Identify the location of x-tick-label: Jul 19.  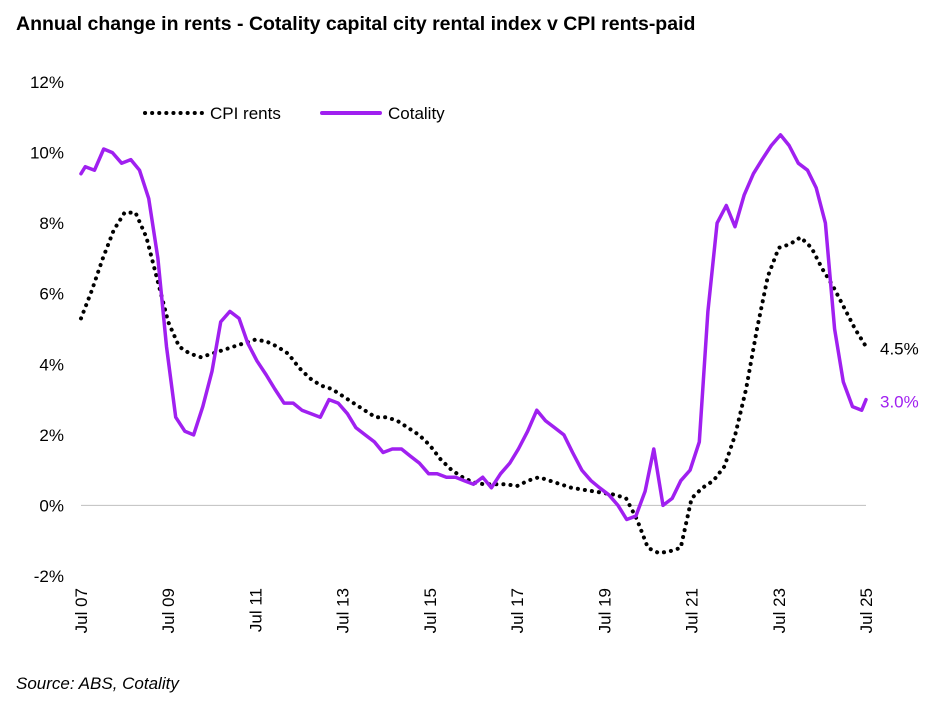
(604, 610).